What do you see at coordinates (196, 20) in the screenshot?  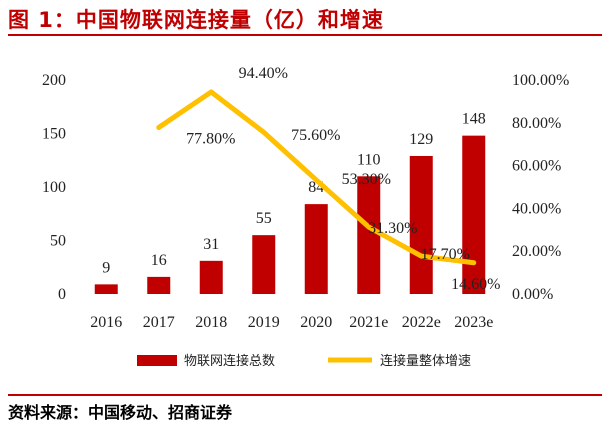 I see `chart-title: 图 1：中国物联网连接量（亿）和增速` at bounding box center [196, 20].